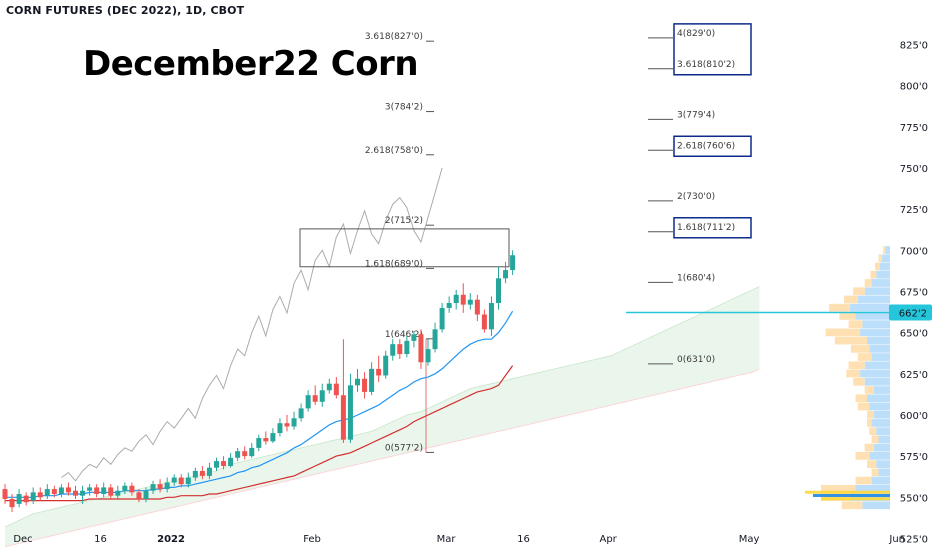  What do you see at coordinates (259, 433) in the screenshot?
I see `lower-band-line` at bounding box center [259, 433].